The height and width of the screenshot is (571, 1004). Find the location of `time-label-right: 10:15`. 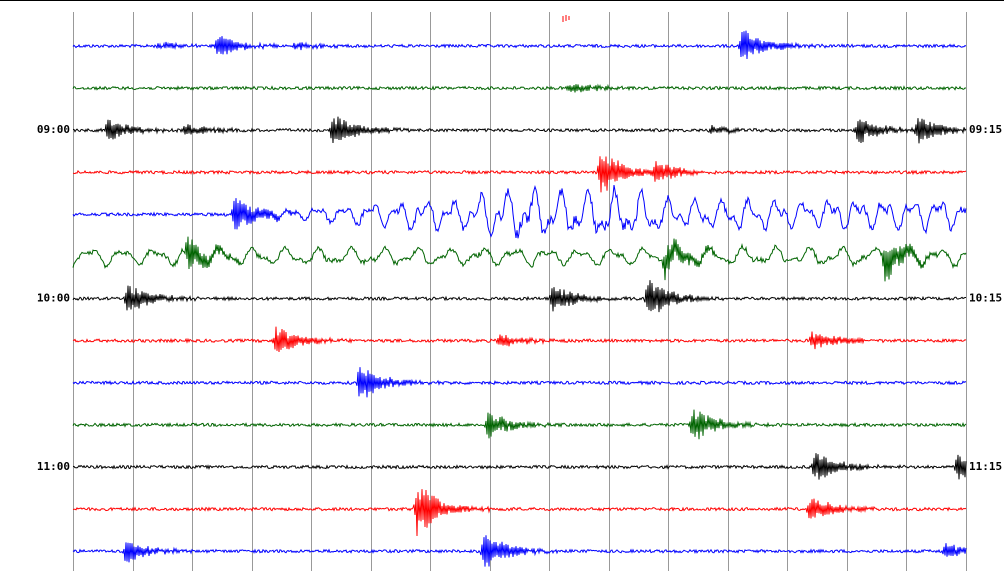

time-label-right: 10:15 is located at coordinates (985, 298).